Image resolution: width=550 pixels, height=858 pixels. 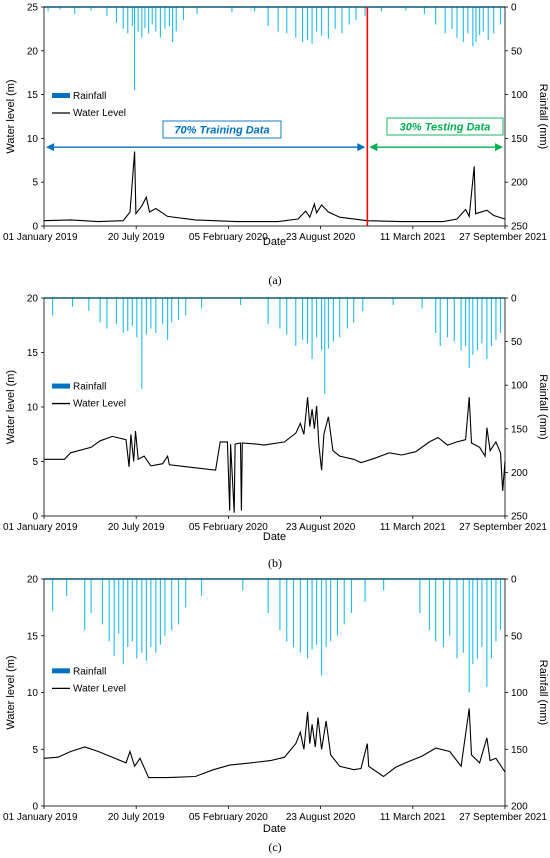 What do you see at coordinates (274, 280) in the screenshot?
I see `panel-caption: (a)` at bounding box center [274, 280].